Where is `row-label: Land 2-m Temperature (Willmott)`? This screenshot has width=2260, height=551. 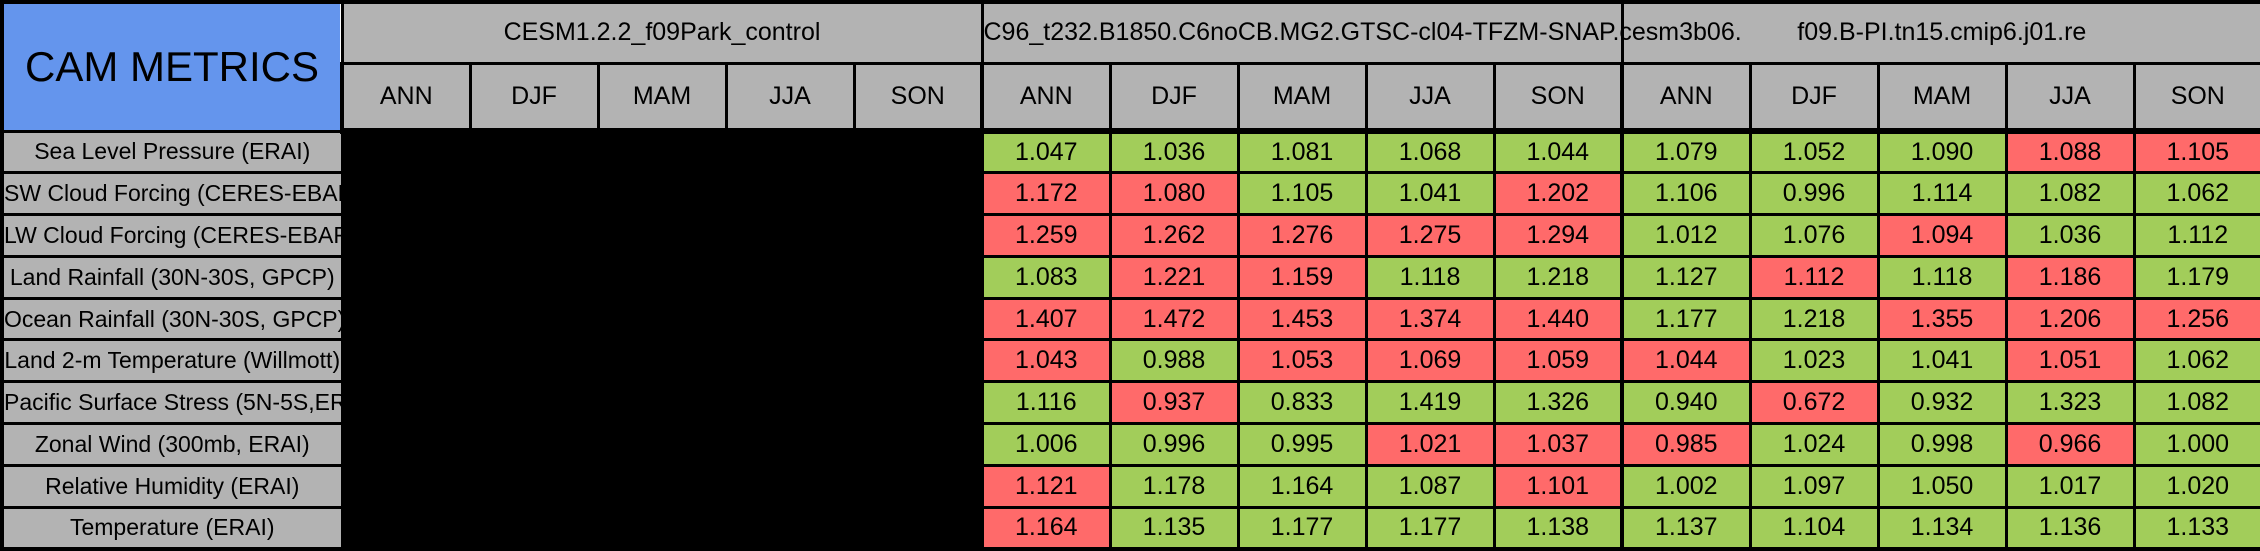 row-label: Land 2-m Temperature (Willmott) is located at coordinates (172, 361).